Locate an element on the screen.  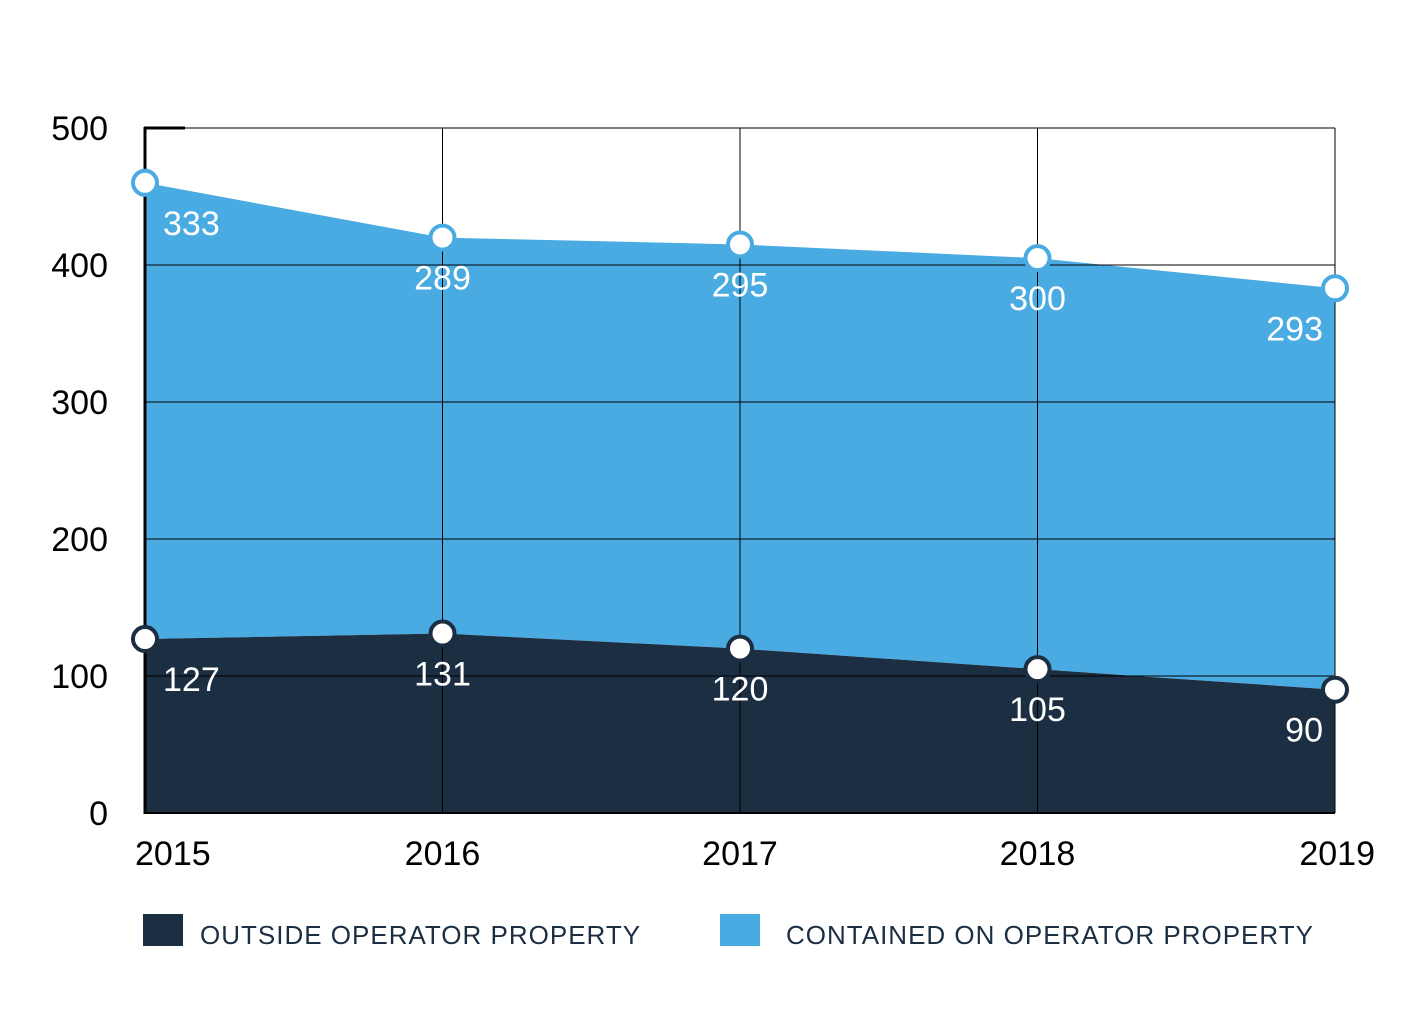
y-tick-label: 300 is located at coordinates (79, 403).